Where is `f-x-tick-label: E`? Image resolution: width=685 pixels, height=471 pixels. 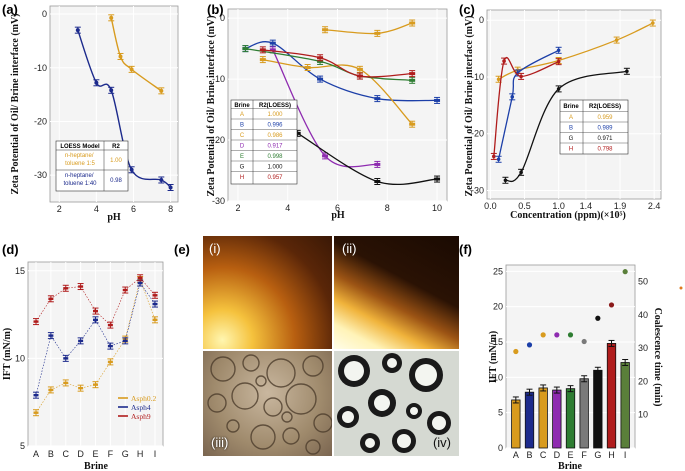 f-x-tick-label: E is located at coordinates (570, 455).